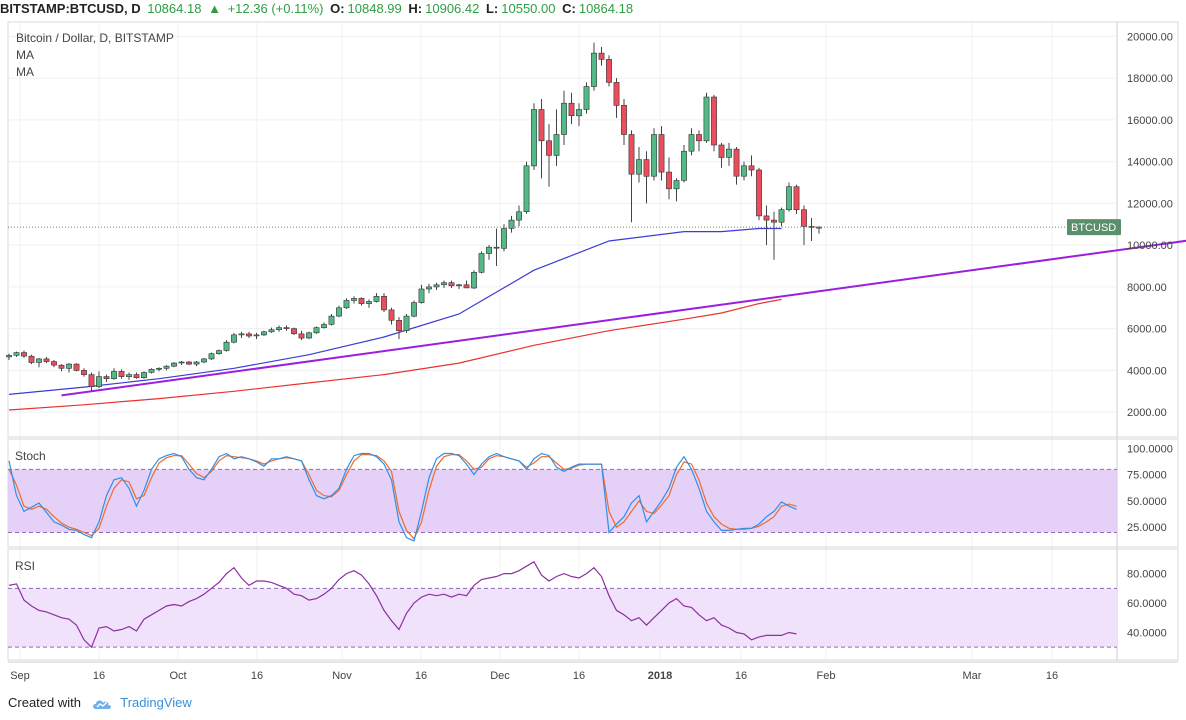 The width and height of the screenshot is (1186, 720). Describe the element at coordinates (177, 676) in the screenshot. I see `time-tick-label: Oct` at that location.